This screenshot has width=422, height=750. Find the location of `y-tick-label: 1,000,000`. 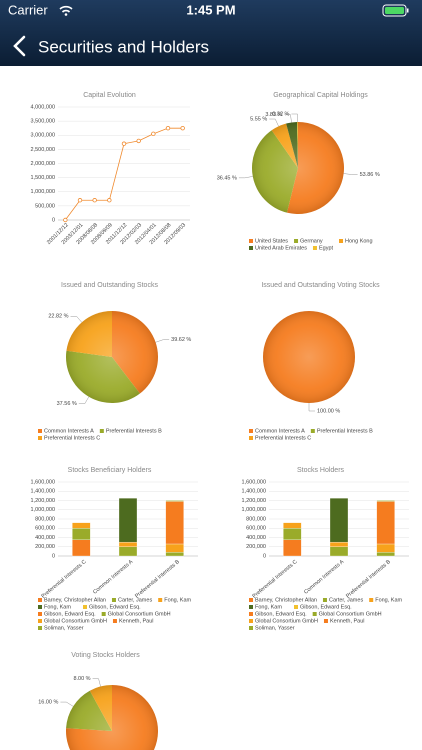

y-tick-label: 1,000,000 is located at coordinates (254, 510).